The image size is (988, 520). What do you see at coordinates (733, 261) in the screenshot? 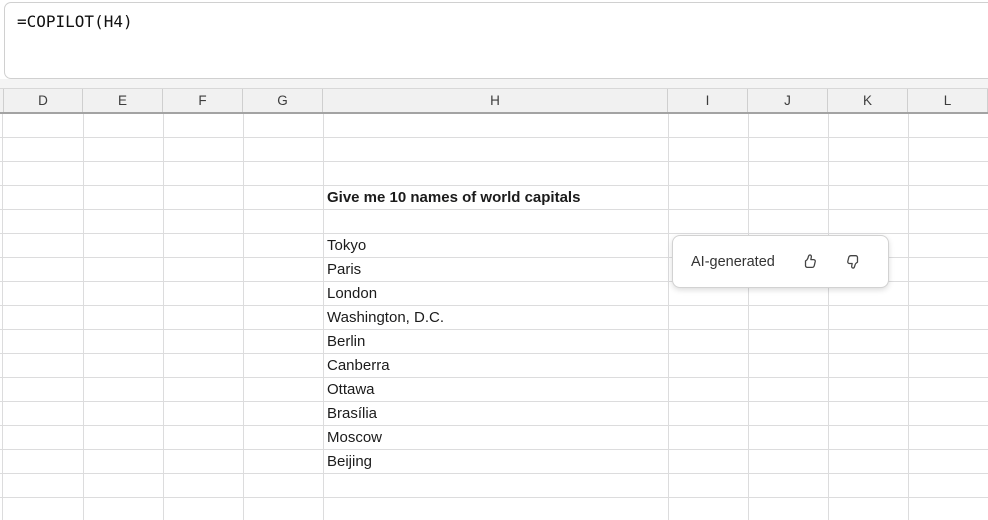
I see `ai-generated-label: AI-generated` at bounding box center [733, 261].